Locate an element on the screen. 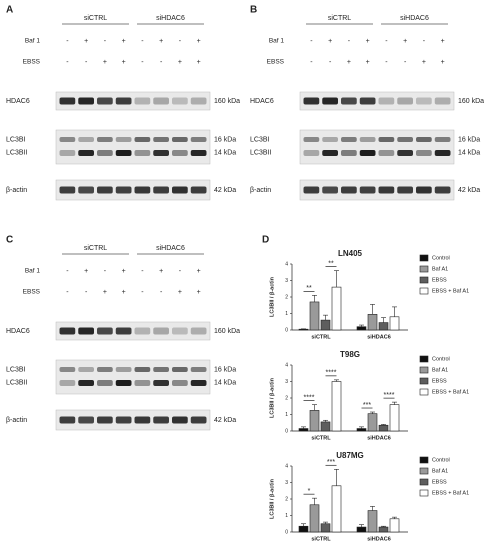 Image resolution: width=484 pixels, height=550 pixels. row-label: EBSS is located at coordinates (32, 292).